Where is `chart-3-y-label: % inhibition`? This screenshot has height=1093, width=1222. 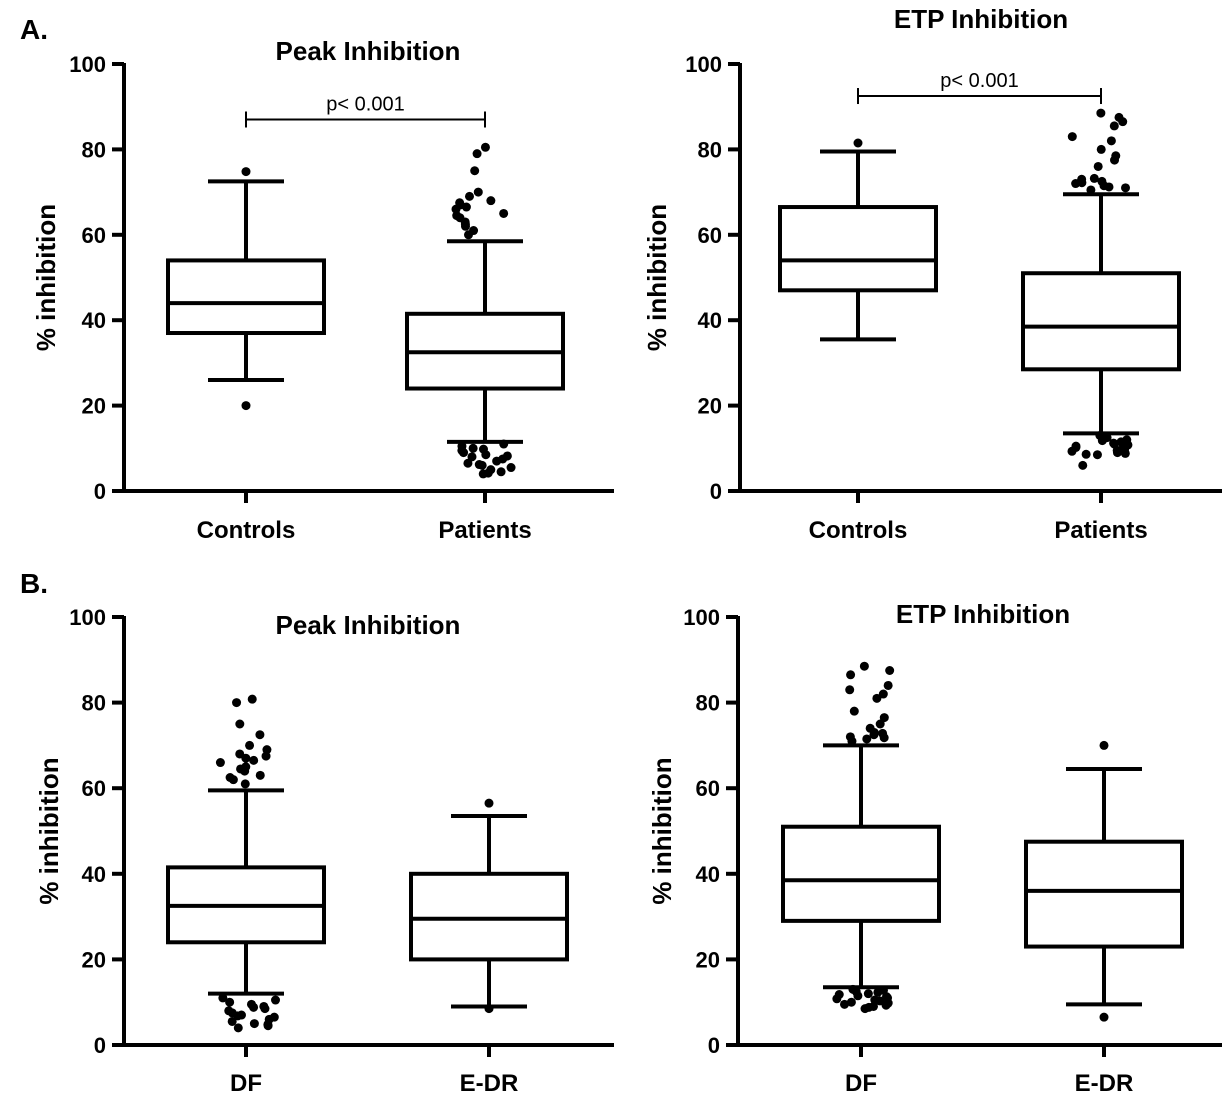
chart-3-y-label: % inhibition is located at coordinates (662, 830).